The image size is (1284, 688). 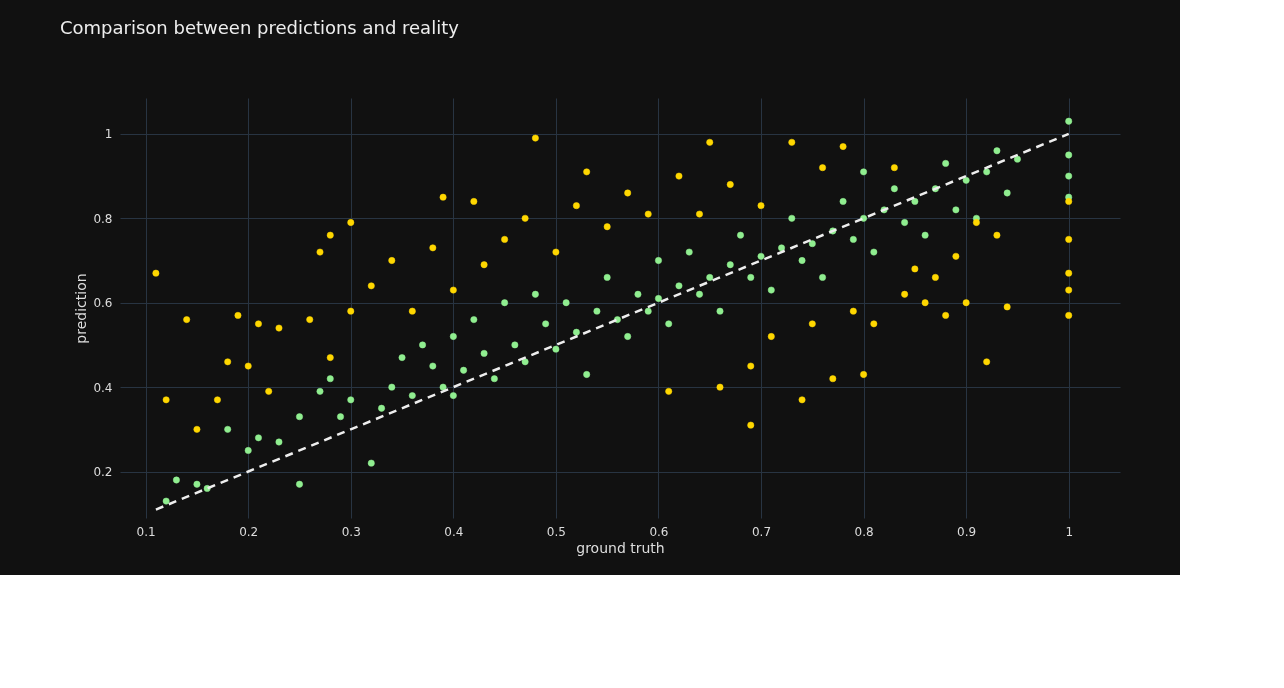 I want to click on x-tick-label: 0.6, so click(x=659, y=531).